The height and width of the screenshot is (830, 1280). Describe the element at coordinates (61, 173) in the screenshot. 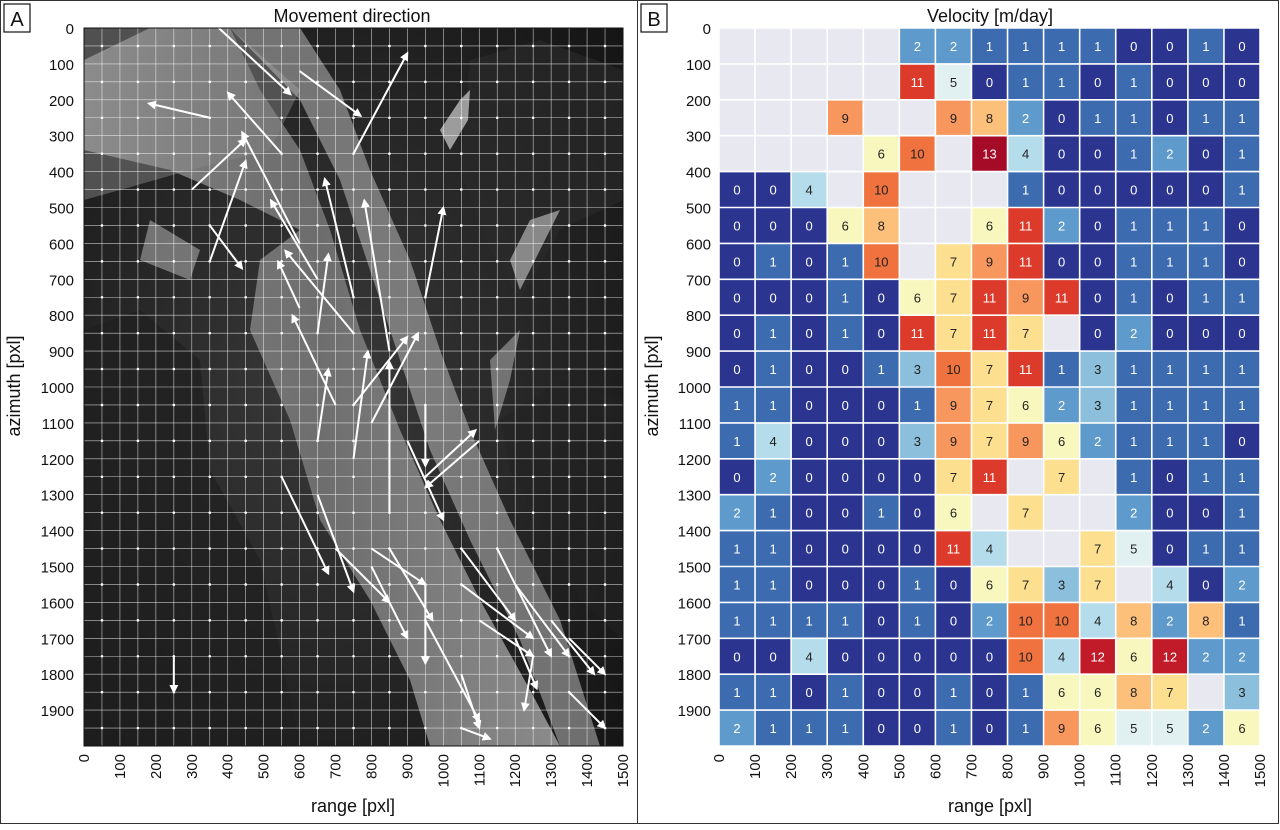

I see `y-tick-label: 400` at that location.